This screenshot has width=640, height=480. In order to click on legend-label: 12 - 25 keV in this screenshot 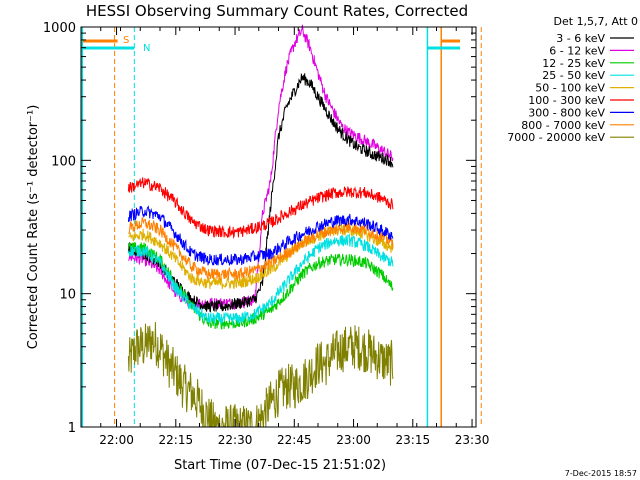, I will do `click(573, 63)`.